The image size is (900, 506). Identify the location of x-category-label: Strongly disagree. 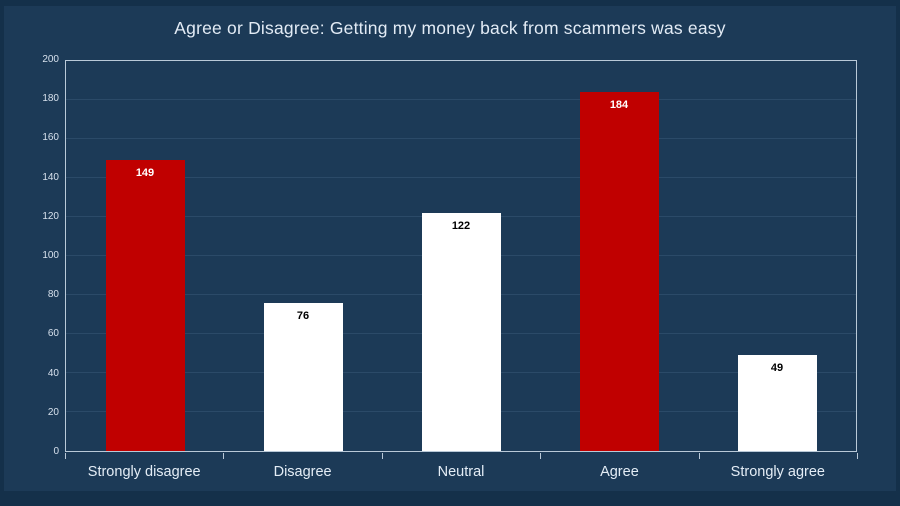
(144, 472).